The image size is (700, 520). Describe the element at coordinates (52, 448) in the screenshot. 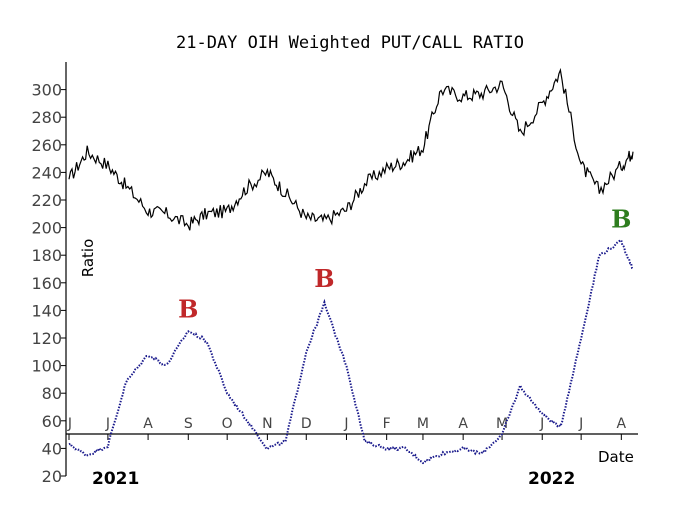

I see `y-tick-label: 40` at that location.